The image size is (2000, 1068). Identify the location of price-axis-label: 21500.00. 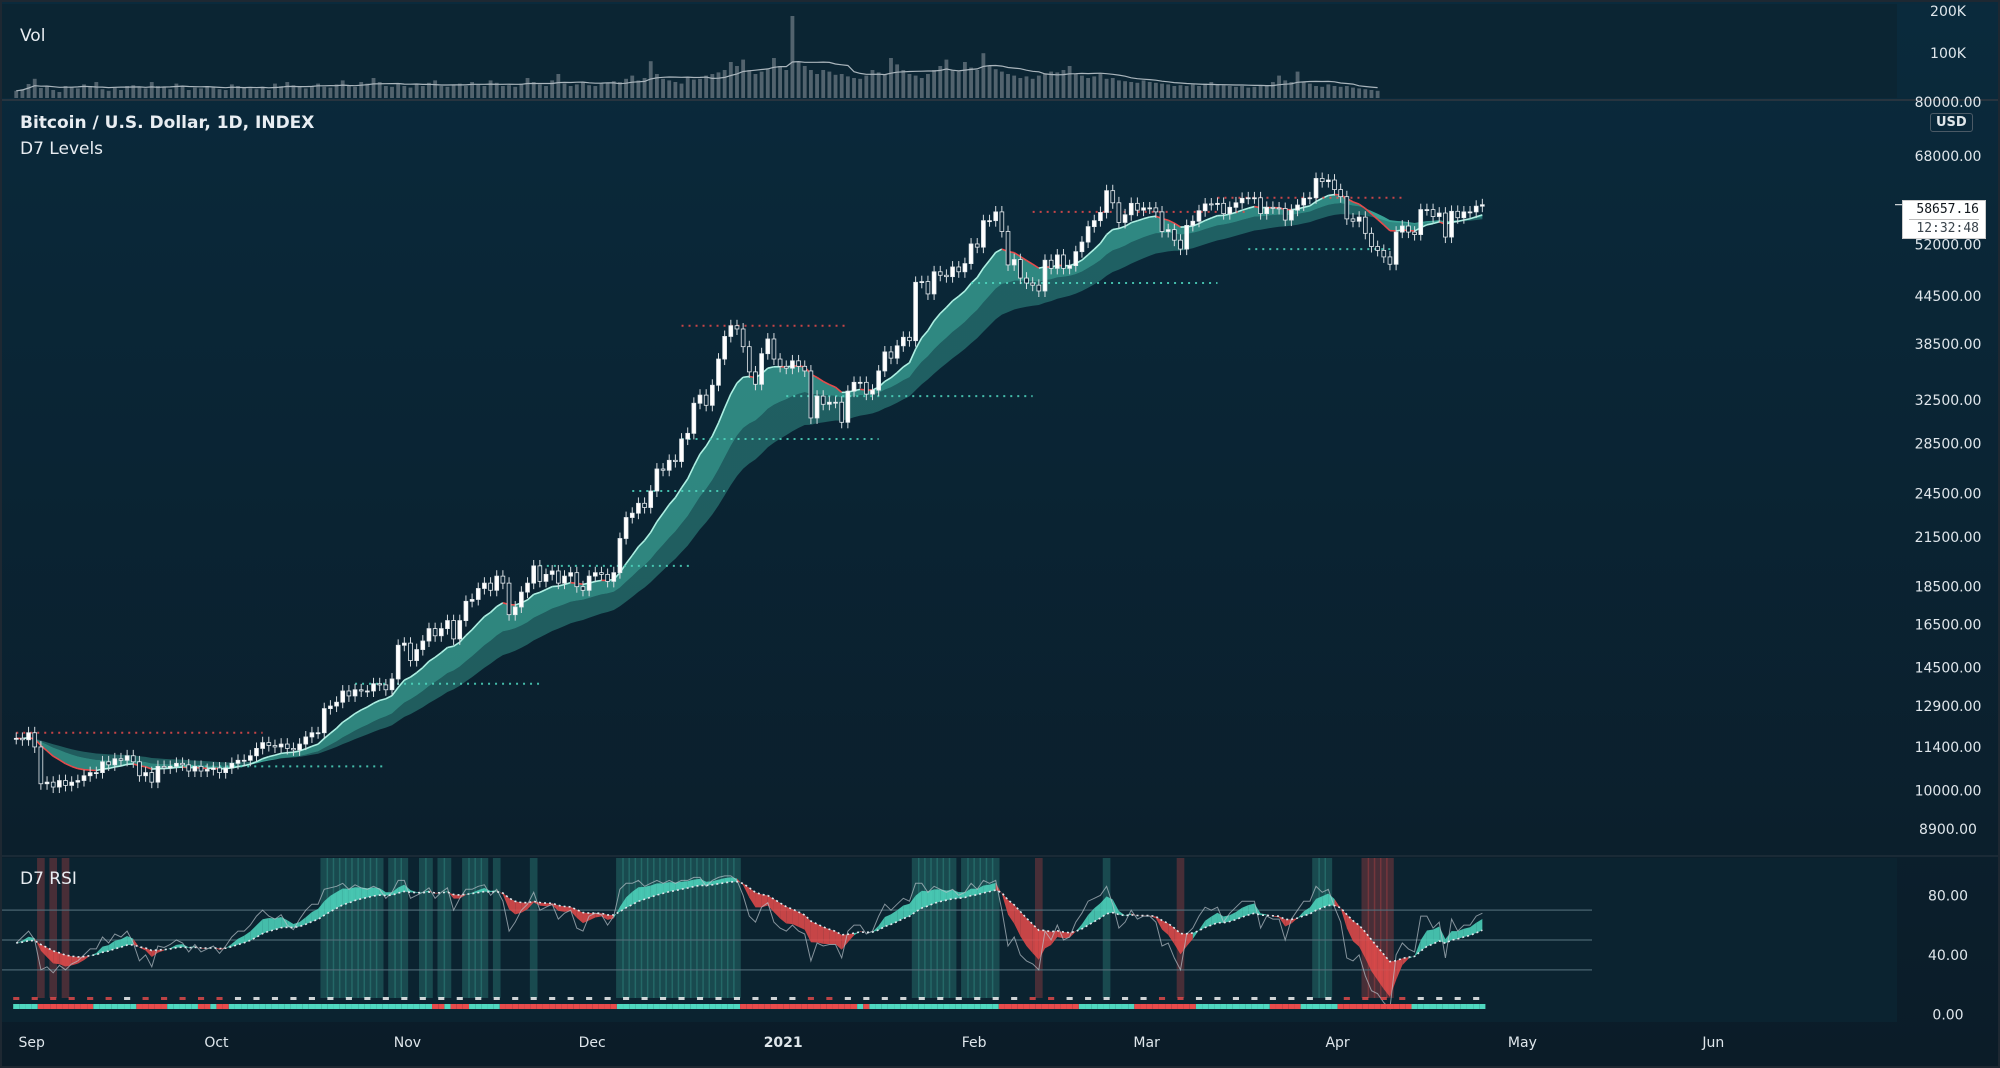
(1948, 538).